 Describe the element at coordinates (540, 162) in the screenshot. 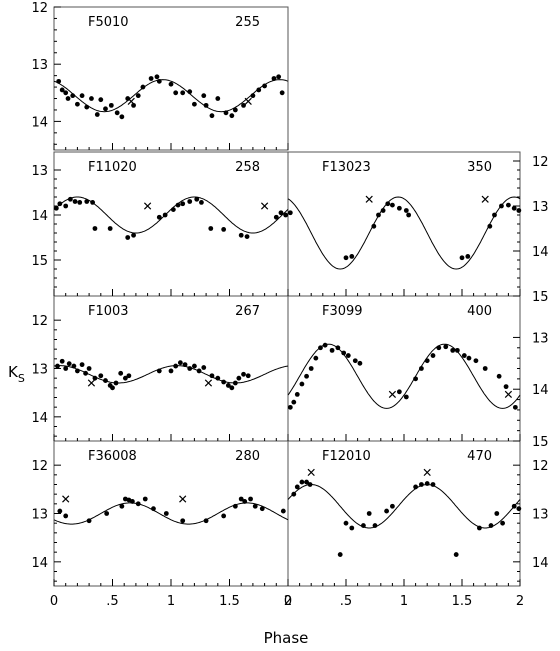

I see `y-tick-label-F13023-12: 12` at that location.